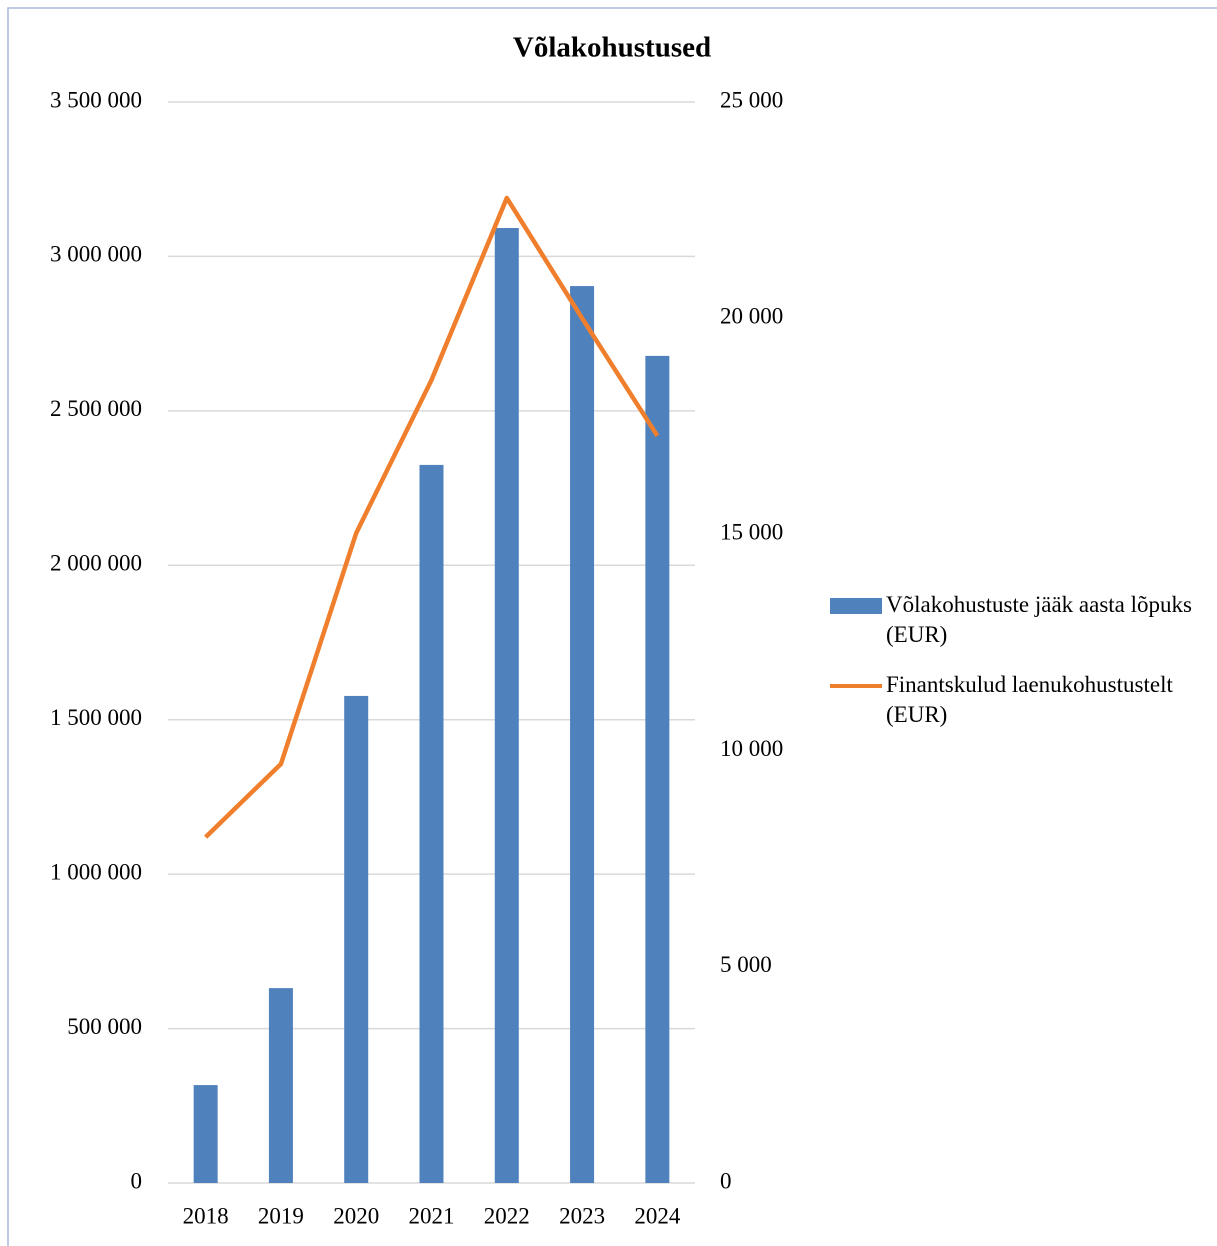 The height and width of the screenshot is (1246, 1217). What do you see at coordinates (751, 99) in the screenshot?
I see `y2-tick-label: 25 000` at bounding box center [751, 99].